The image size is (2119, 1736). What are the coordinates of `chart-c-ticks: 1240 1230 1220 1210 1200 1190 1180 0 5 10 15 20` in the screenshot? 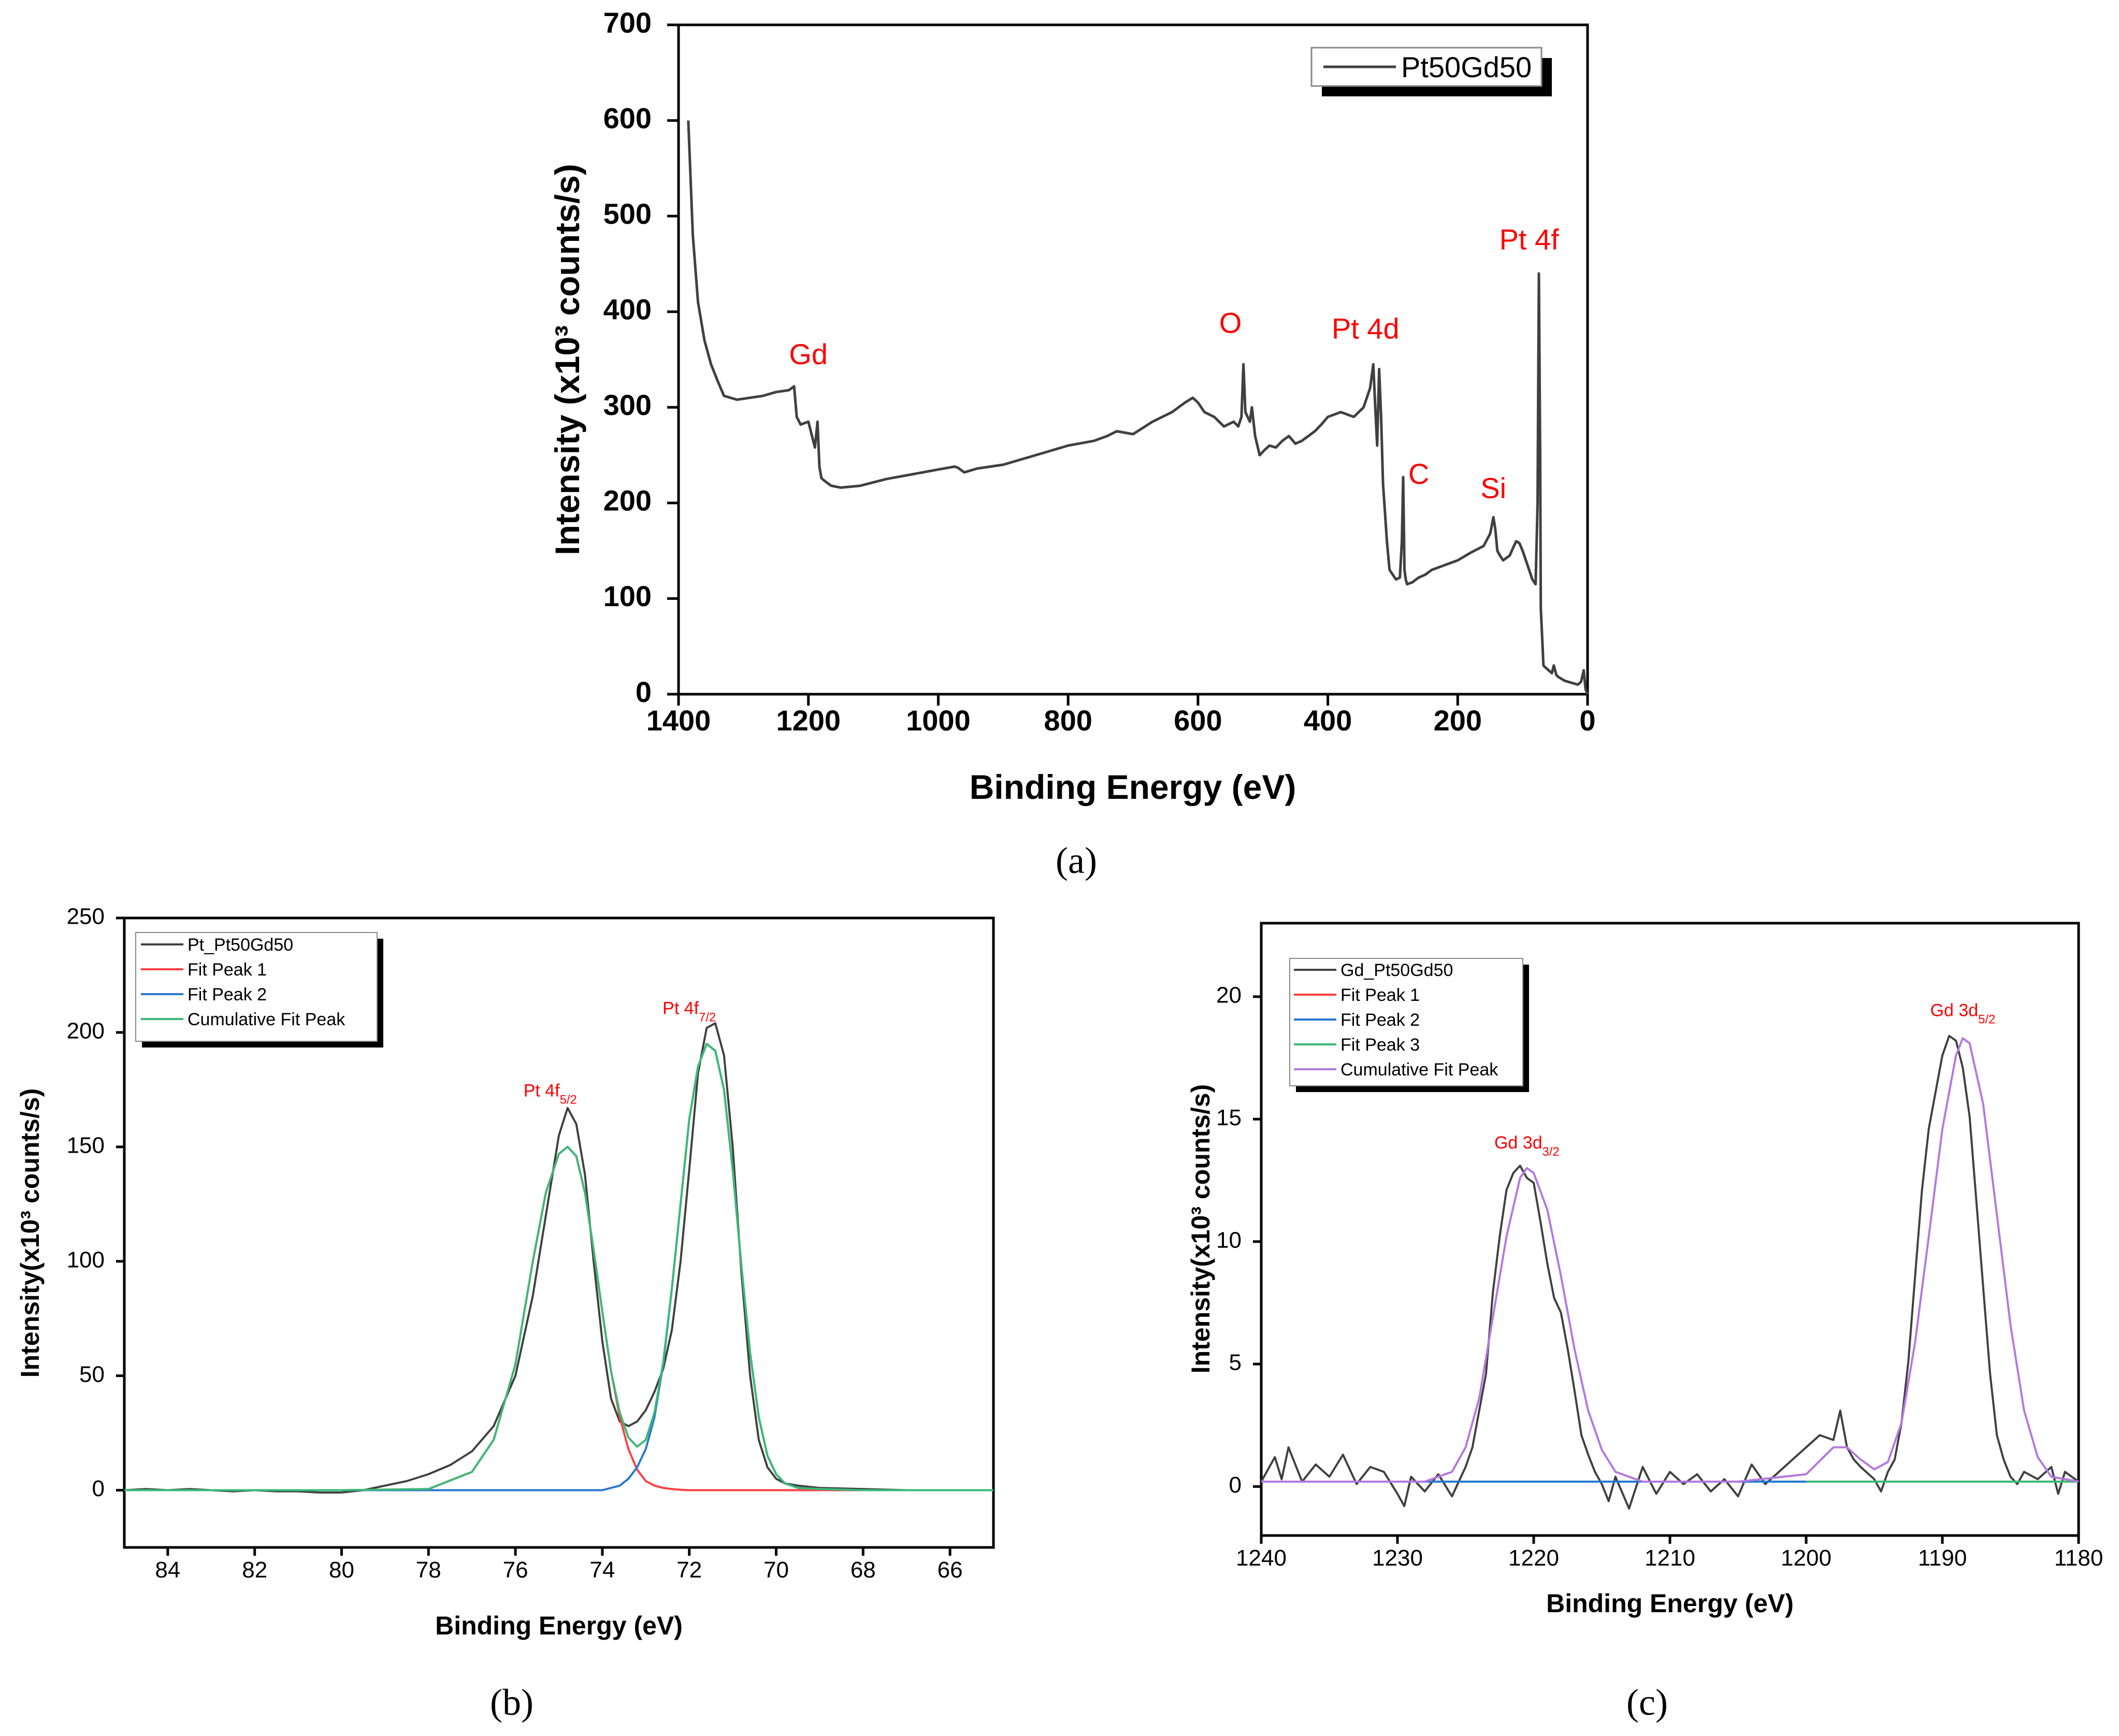 It's located at (1659, 1276).